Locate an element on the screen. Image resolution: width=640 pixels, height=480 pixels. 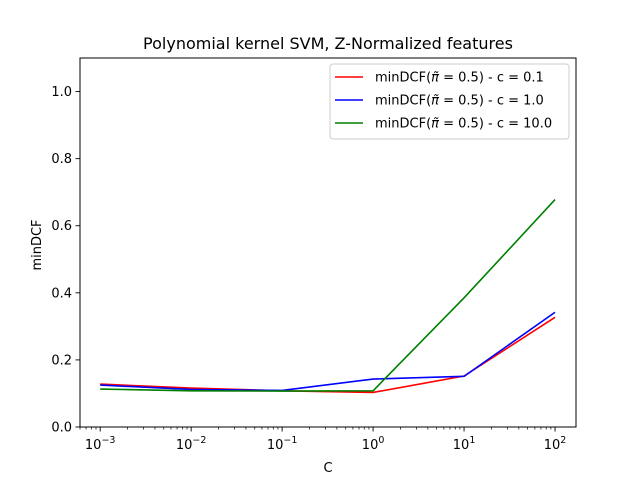
legend-label-1: minDCF(π̃ = 0.5) - c = 1.0 is located at coordinates (459, 101).